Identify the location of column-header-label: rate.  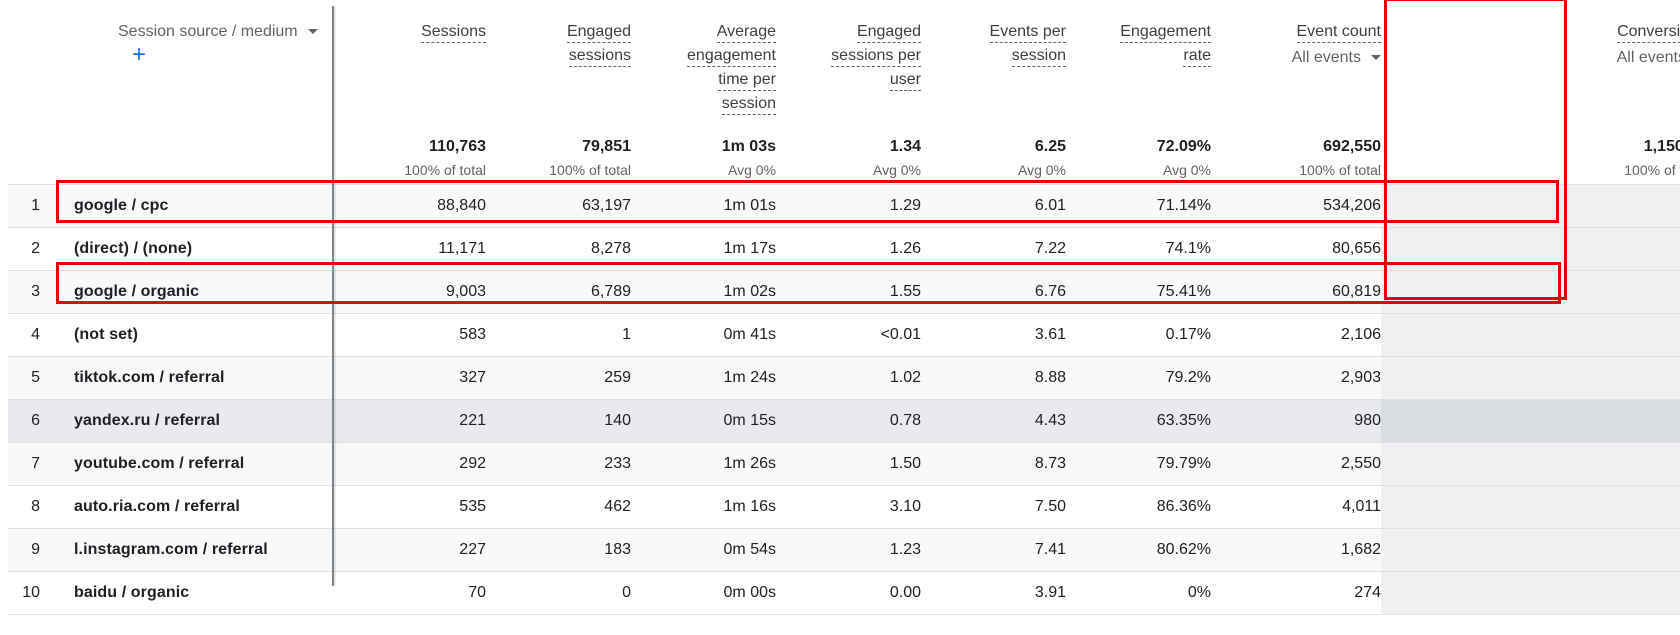
(1197, 56).